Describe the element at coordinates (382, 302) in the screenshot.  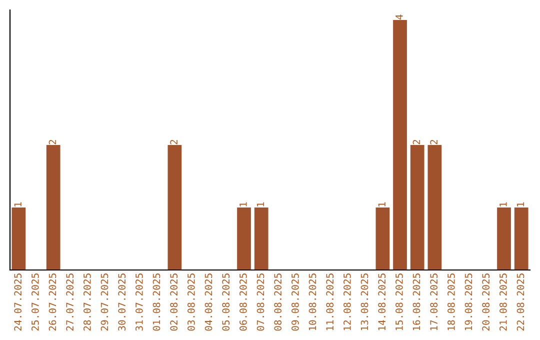
I see `x-tick-label: 14.08.2025` at that location.